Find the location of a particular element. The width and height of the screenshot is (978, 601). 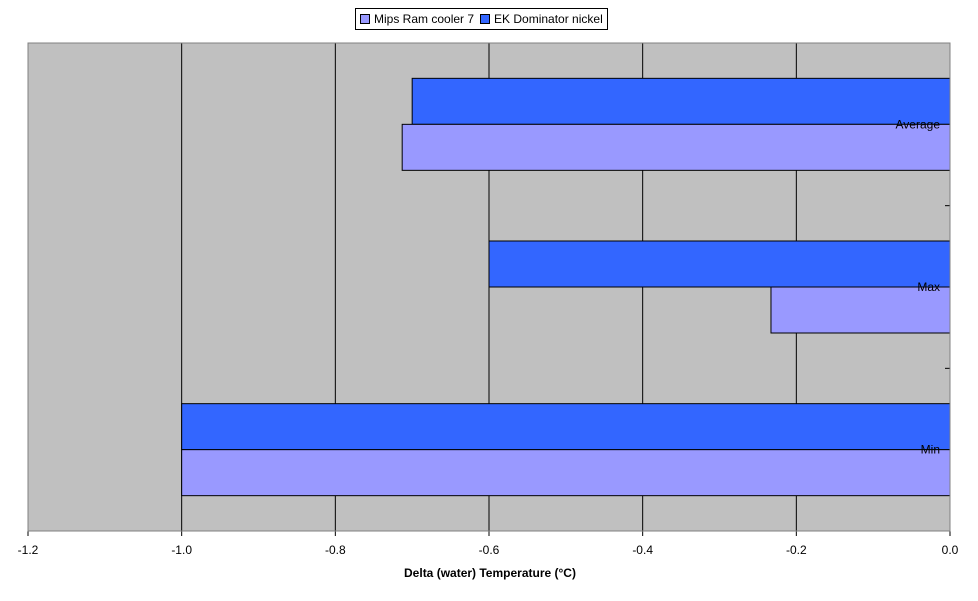

x-tick-label: -1.0 is located at coordinates (181, 550).